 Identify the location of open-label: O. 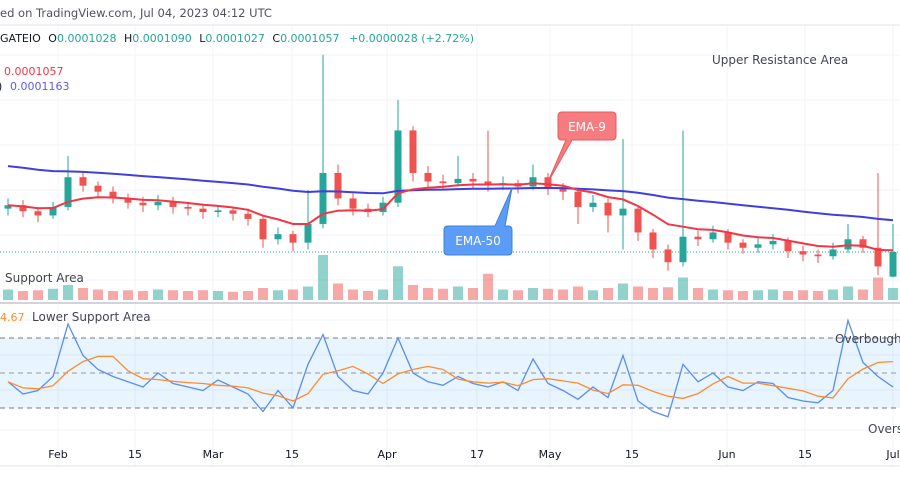
(52, 38).